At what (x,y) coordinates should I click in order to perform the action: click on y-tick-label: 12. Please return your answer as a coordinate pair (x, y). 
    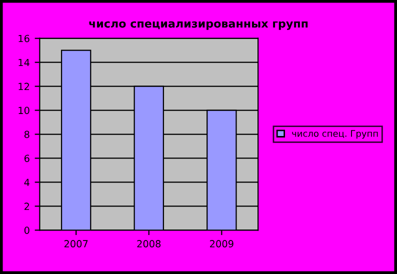
    Looking at the image, I should click on (24, 86).